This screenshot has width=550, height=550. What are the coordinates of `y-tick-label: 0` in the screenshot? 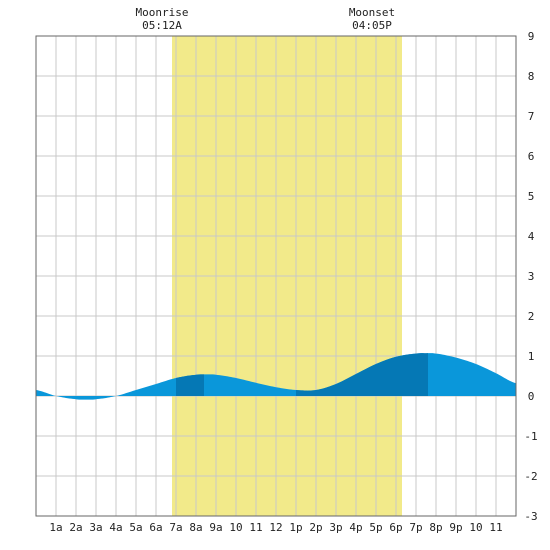 It's located at (531, 396).